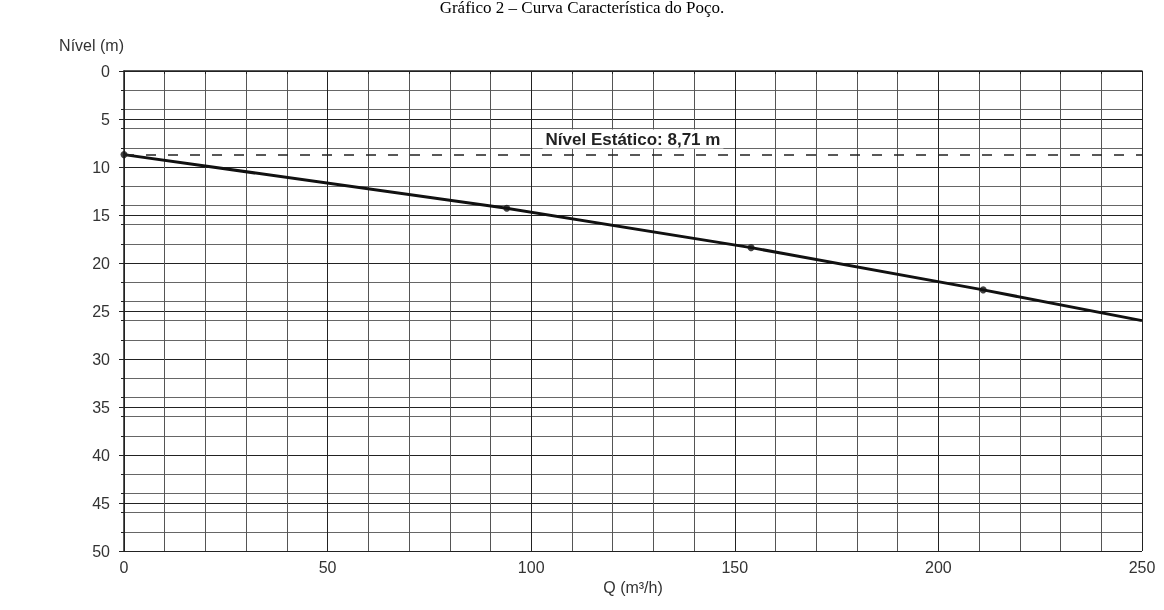 The image size is (1164, 610). What do you see at coordinates (106, 71) in the screenshot?
I see `y-tick-label: 0` at bounding box center [106, 71].